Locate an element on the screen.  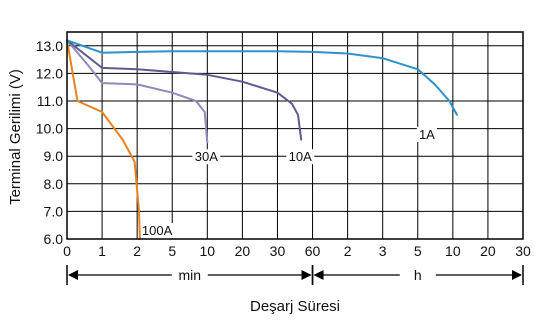
y-tick-label: 10.0 is located at coordinates (49, 129).